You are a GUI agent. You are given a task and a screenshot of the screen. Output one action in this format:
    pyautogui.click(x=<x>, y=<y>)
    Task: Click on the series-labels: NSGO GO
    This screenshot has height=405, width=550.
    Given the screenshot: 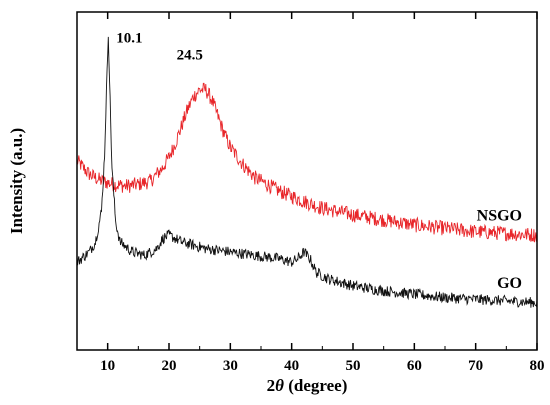 What is the action you would take?
    pyautogui.click(x=499, y=249)
    